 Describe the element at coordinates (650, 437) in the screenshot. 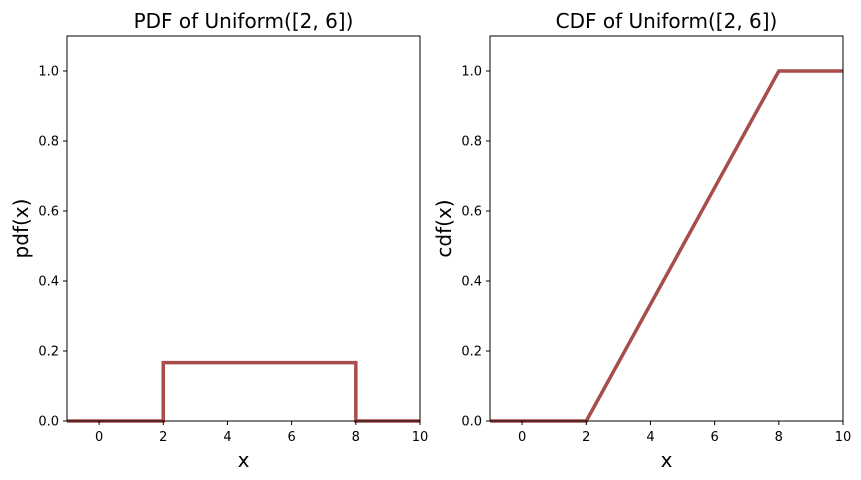

I see `cdf-x-tick-label: 4` at that location.